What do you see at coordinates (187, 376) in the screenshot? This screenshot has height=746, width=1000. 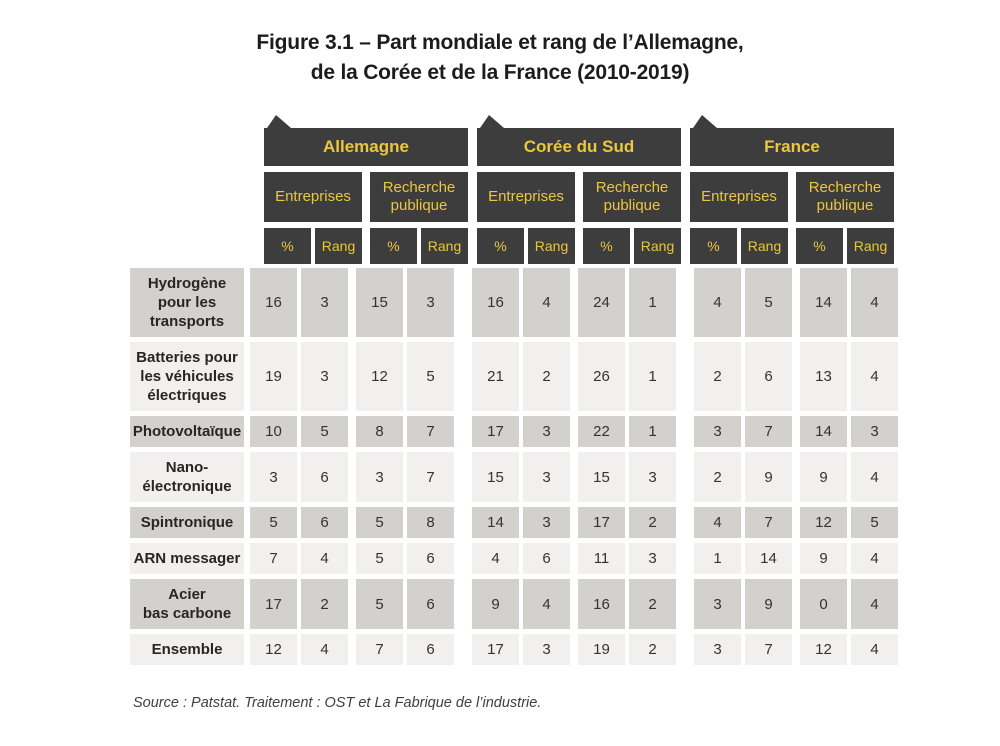 I see `row-label: Batteries pour les véhicules électriques` at bounding box center [187, 376].